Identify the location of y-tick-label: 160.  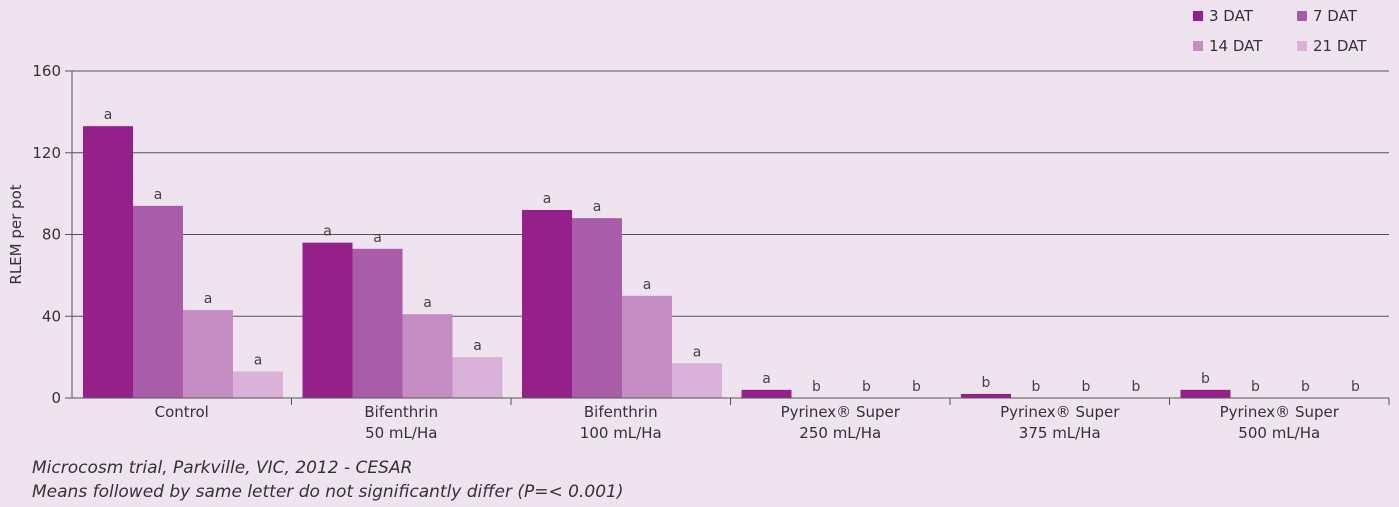
(46, 71).